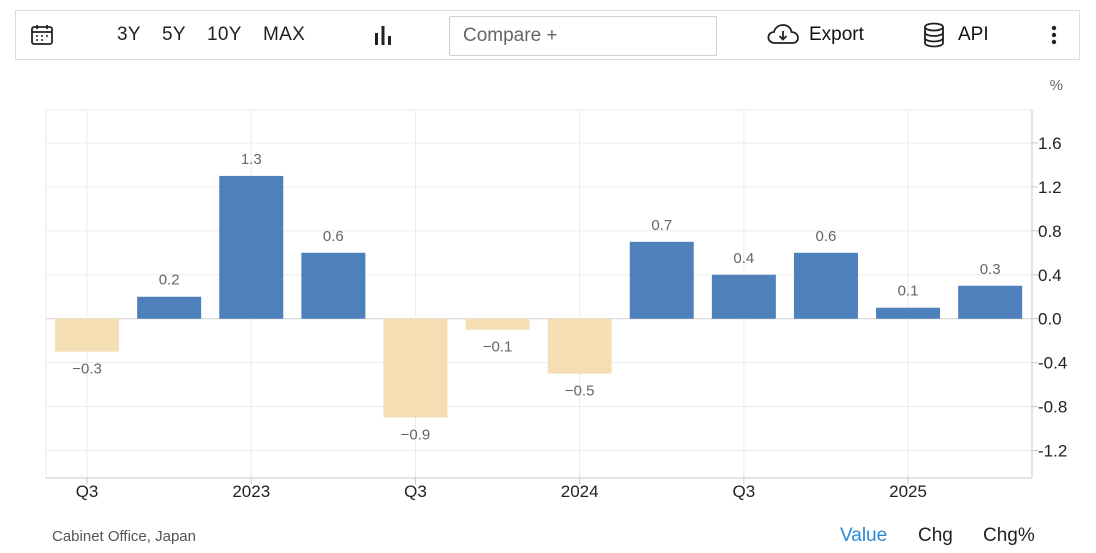  What do you see at coordinates (908, 291) in the screenshot?
I see `data-label: 0.1` at bounding box center [908, 291].